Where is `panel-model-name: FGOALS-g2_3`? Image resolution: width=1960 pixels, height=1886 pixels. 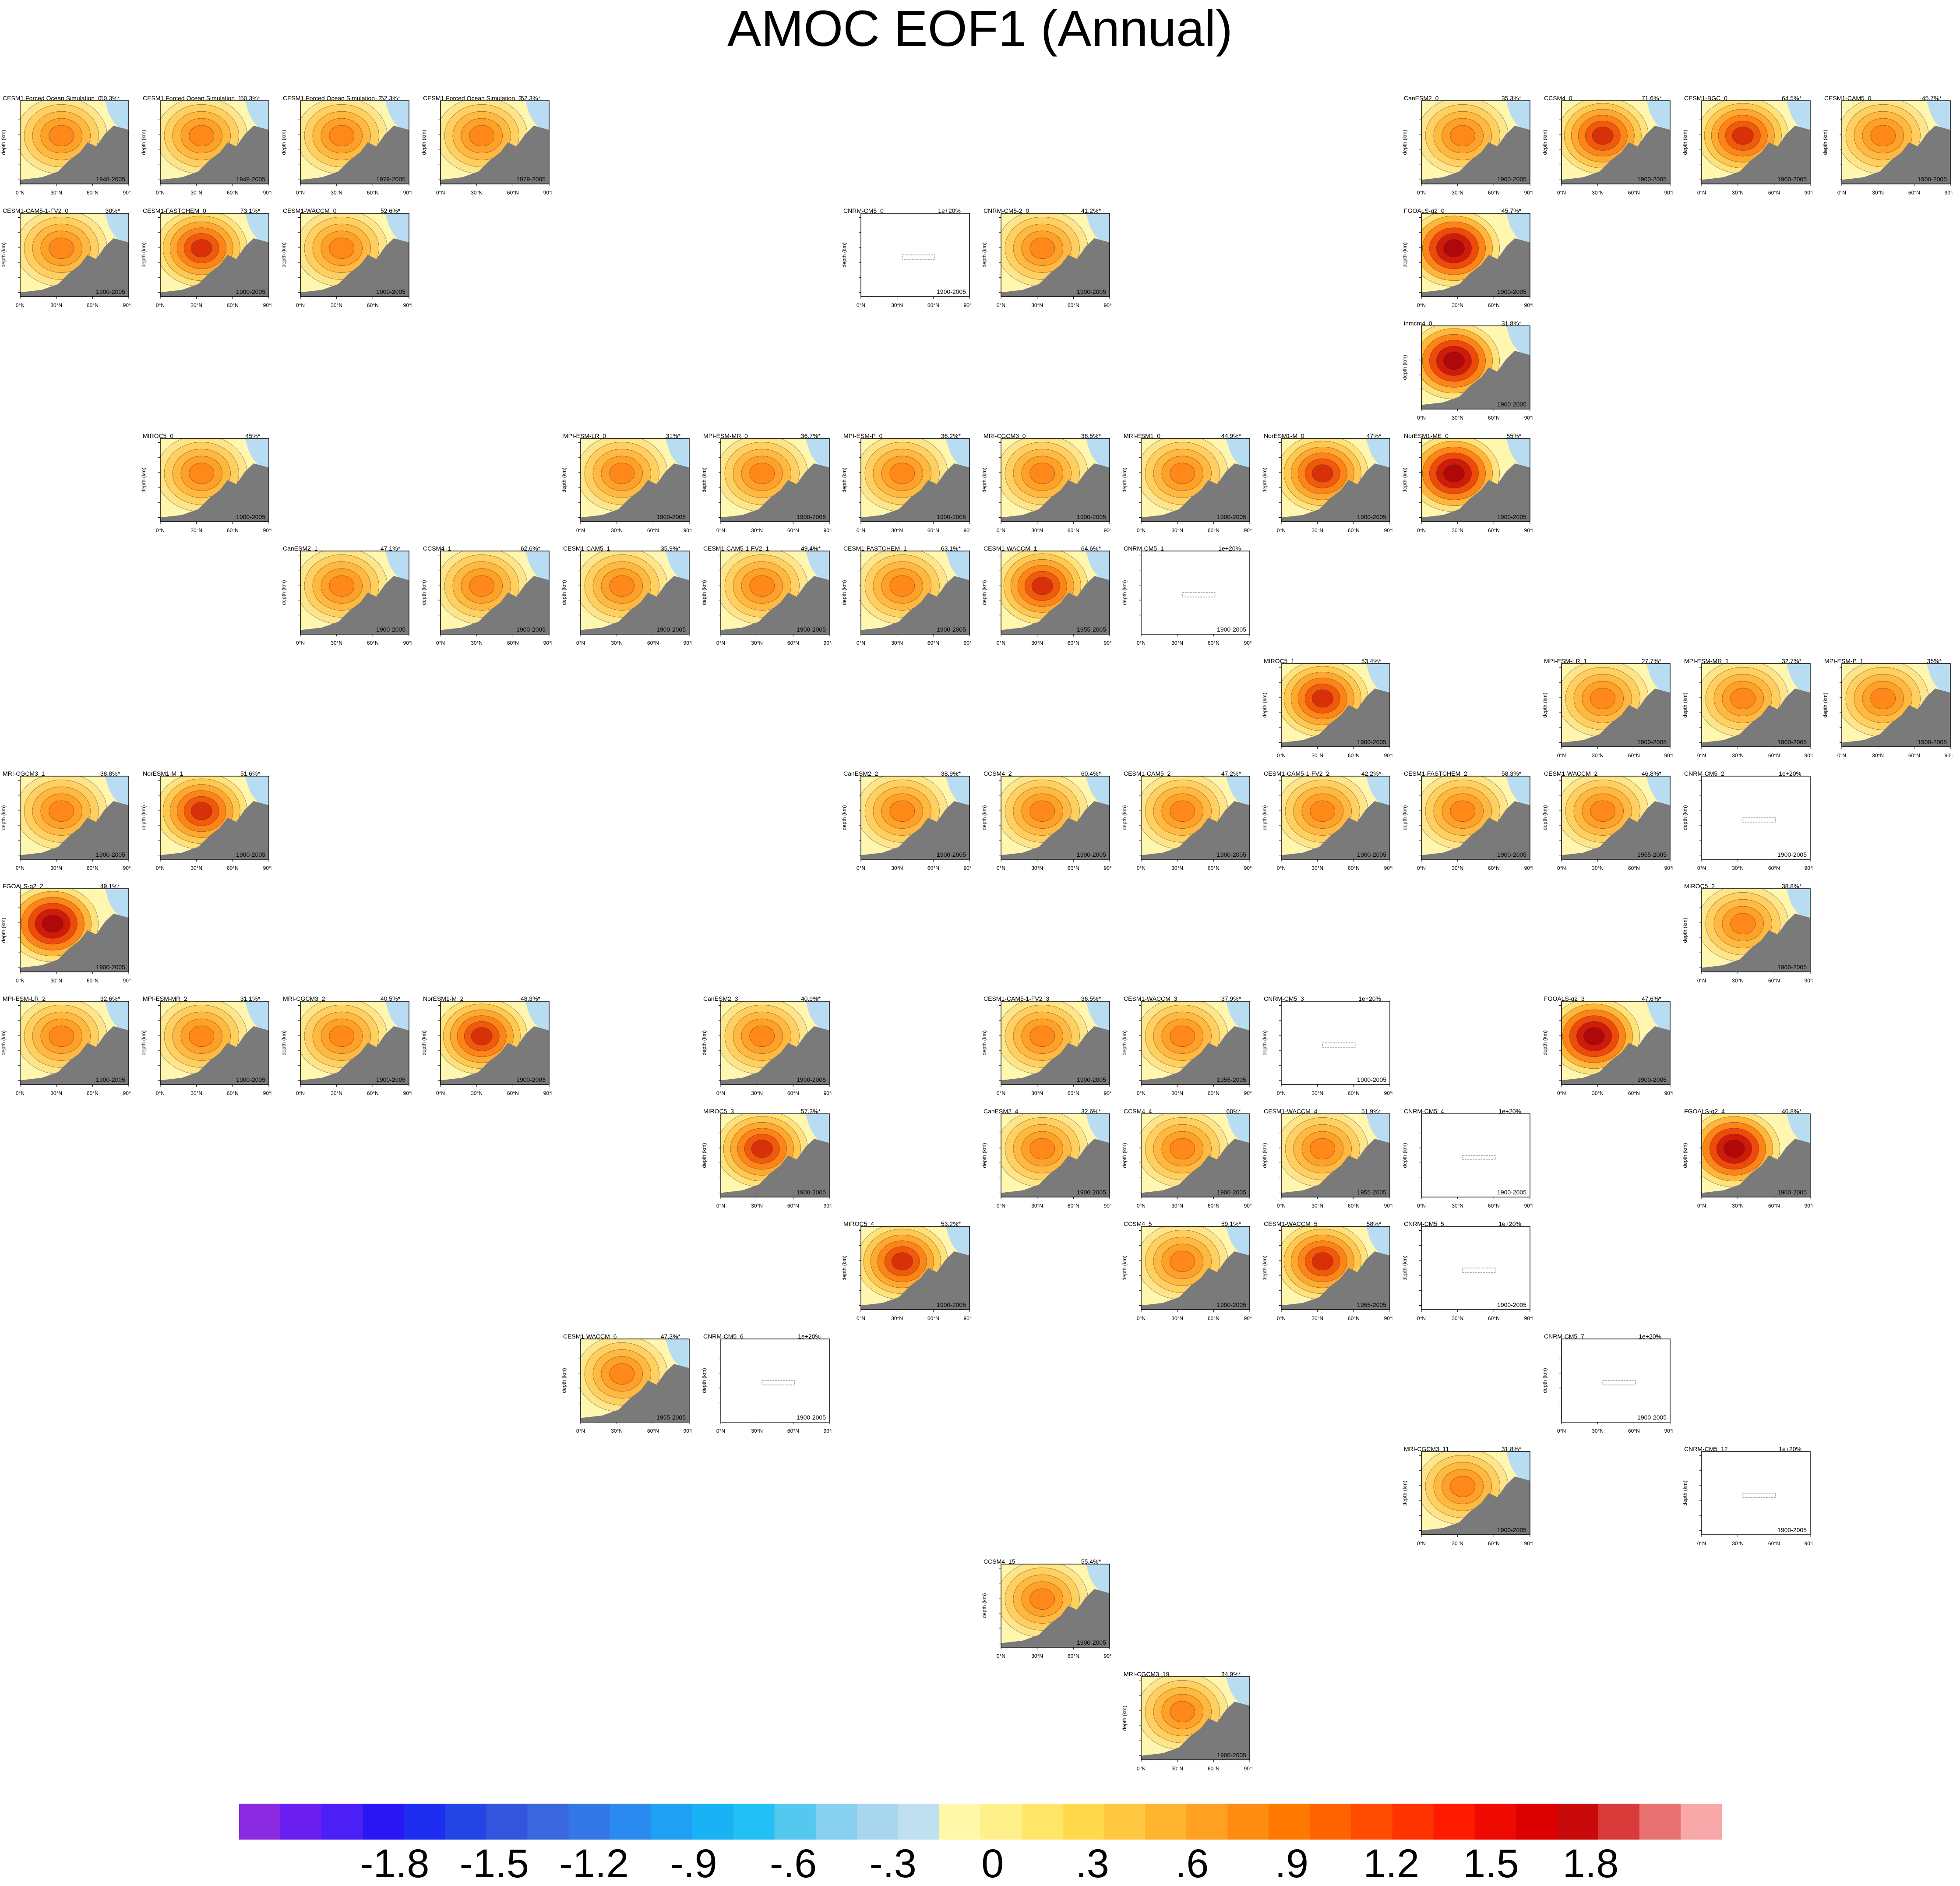 panel-model-name: FGOALS-g2_3 is located at coordinates (1564, 999).